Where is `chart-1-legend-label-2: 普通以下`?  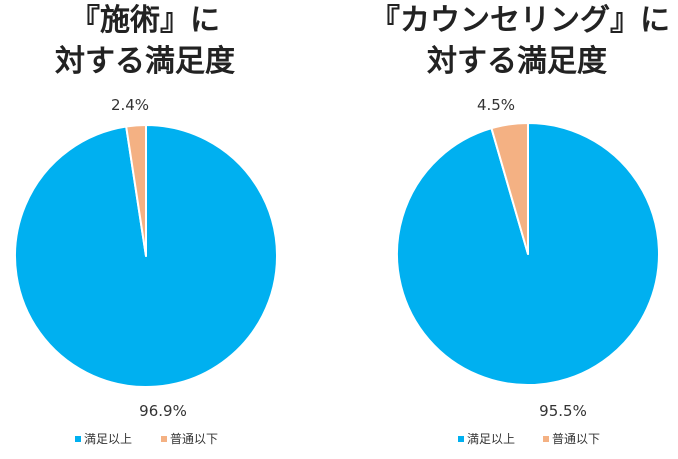
chart-1-legend-label-2: 普通以下 is located at coordinates (194, 439).